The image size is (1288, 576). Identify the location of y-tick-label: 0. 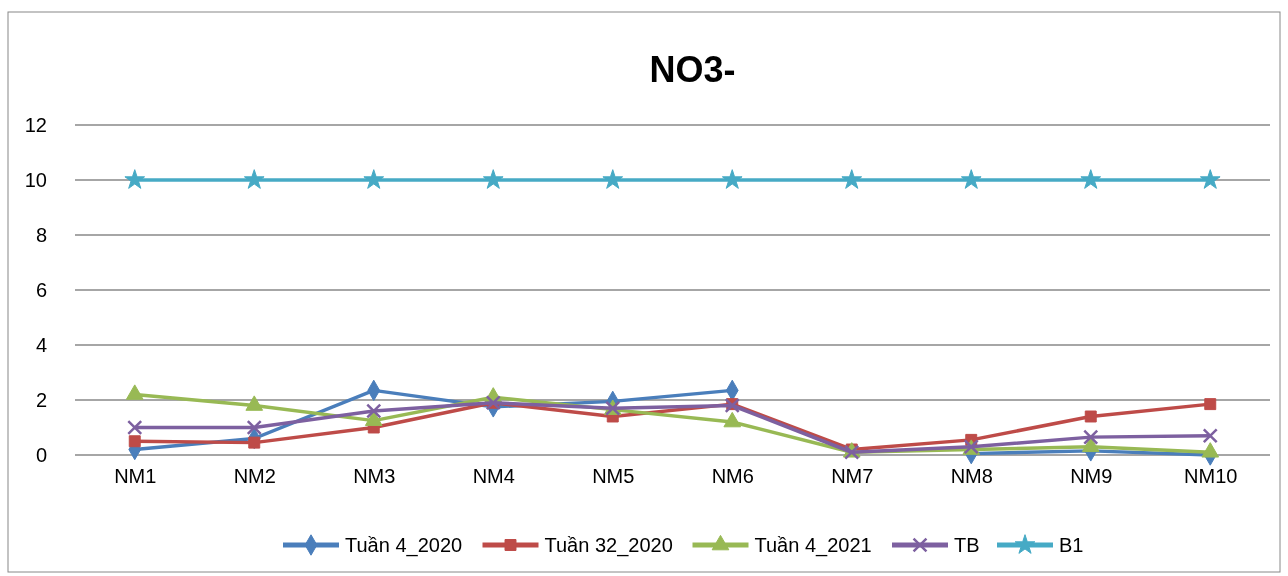
(41, 454).